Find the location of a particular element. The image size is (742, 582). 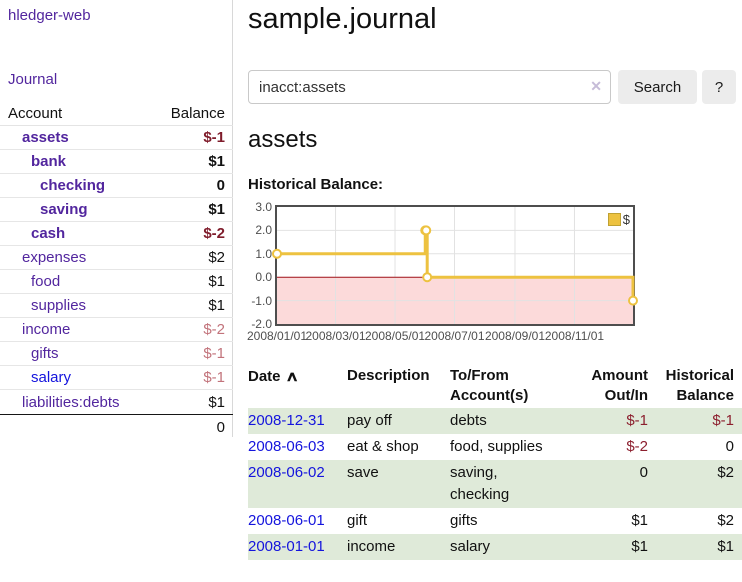

sidebar-item-journal: Journal is located at coordinates (33, 79).